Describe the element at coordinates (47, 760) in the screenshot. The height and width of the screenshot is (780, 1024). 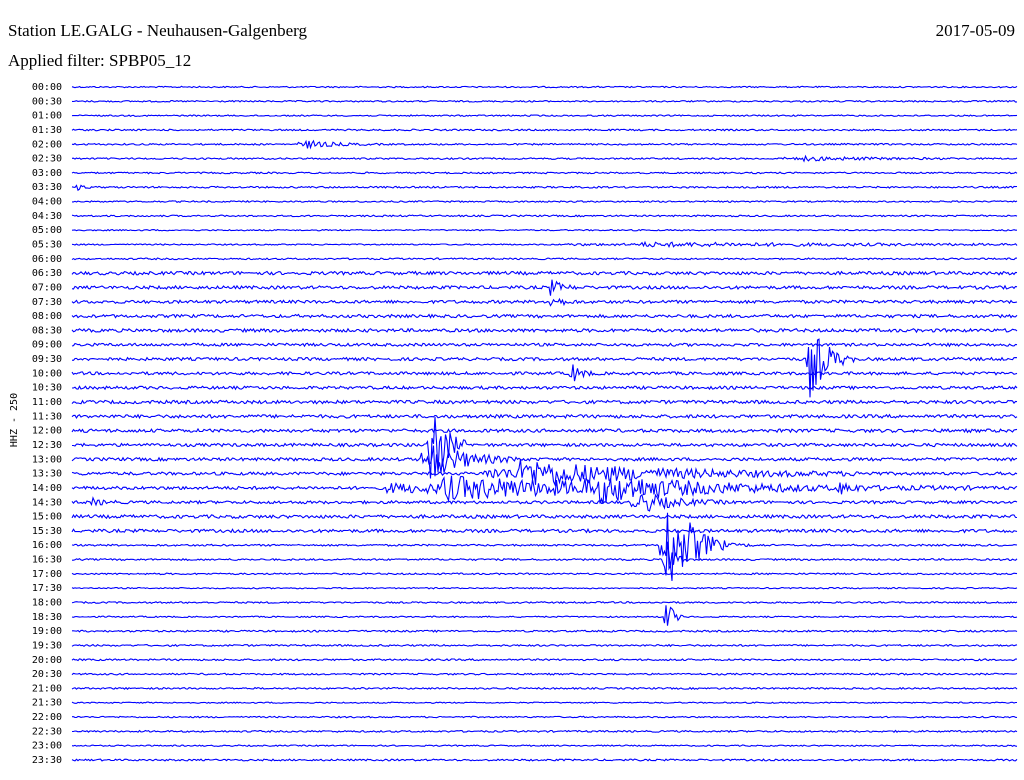
I see `time-label: 23:30` at that location.